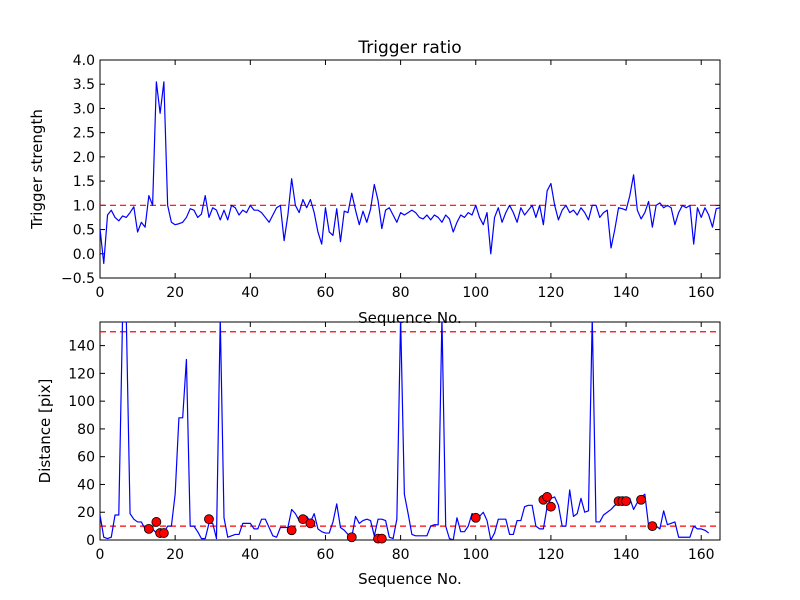 This screenshot has height=600, width=800. What do you see at coordinates (37, 169) in the screenshot?
I see `trigger-ratio-ylabel: Trigger strength` at bounding box center [37, 169].